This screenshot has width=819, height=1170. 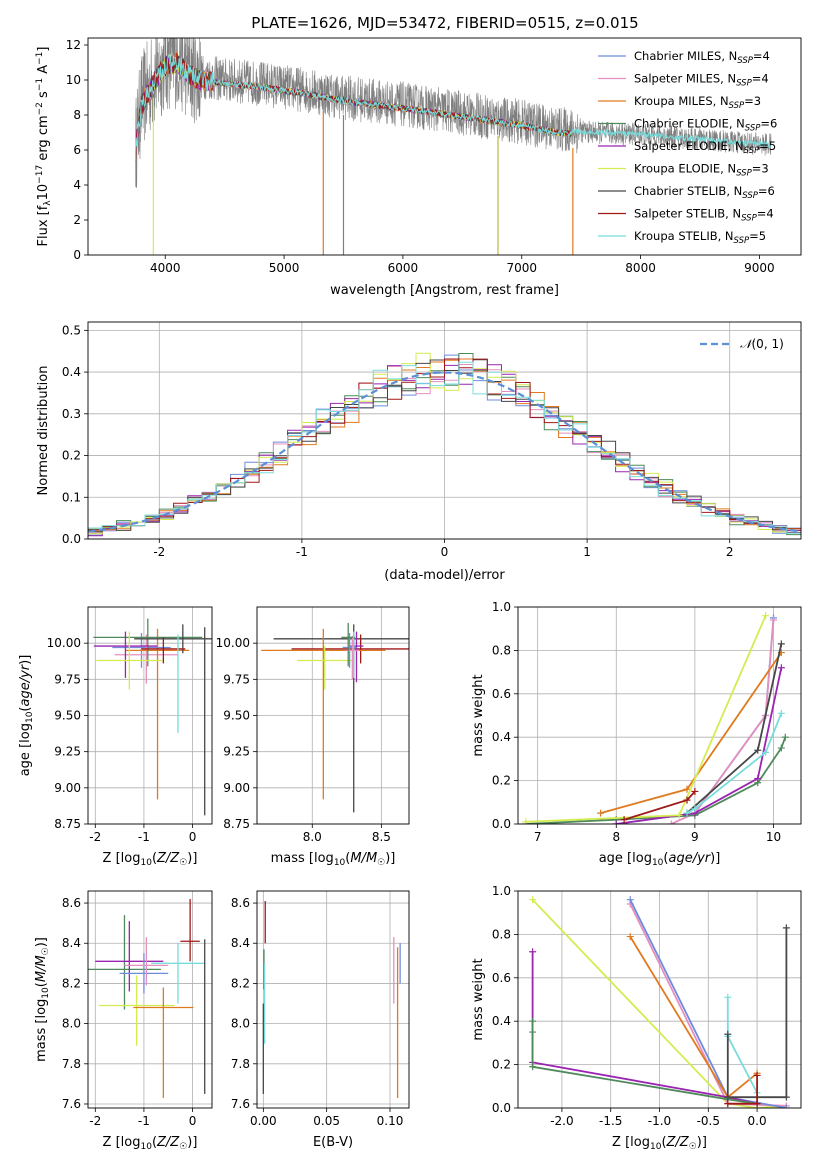 I want to click on legend-entry: Kroupa MILES, NSSP=3, so click(x=697, y=102).